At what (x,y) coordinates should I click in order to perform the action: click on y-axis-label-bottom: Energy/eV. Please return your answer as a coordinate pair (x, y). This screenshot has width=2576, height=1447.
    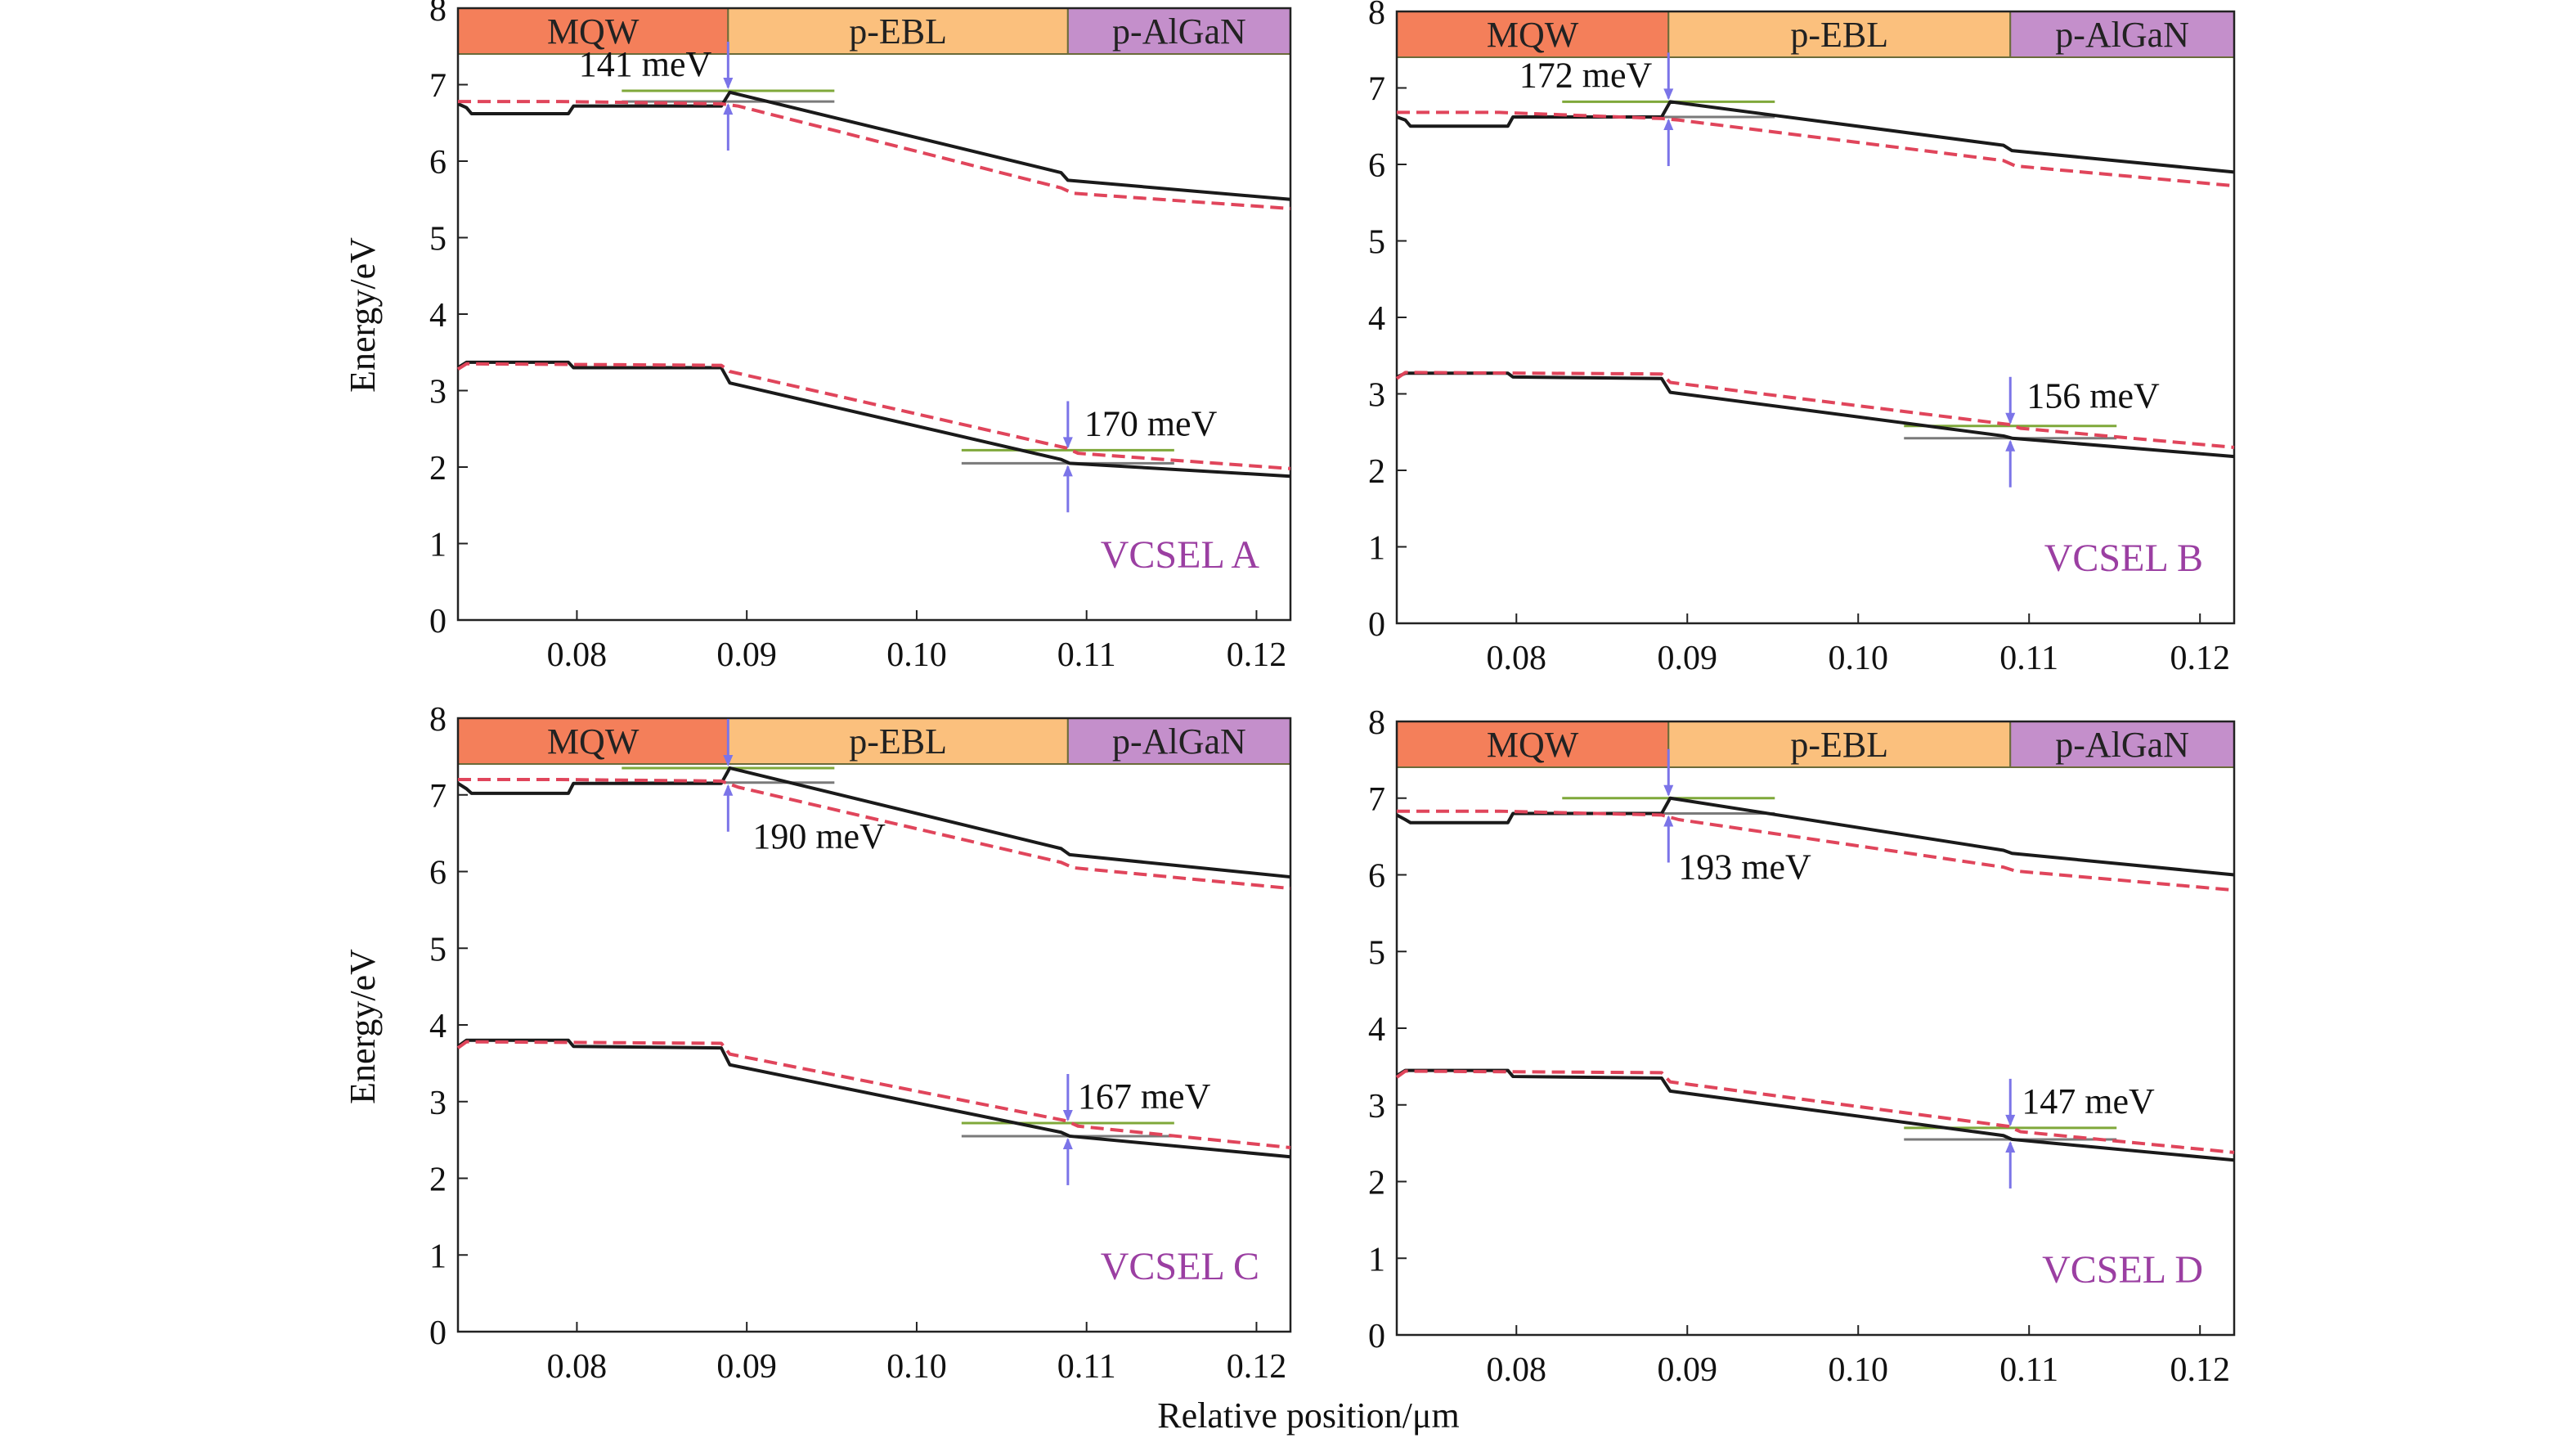
    Looking at the image, I should click on (363, 1026).